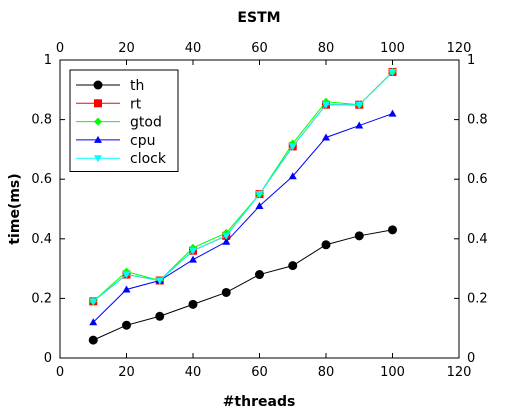  I want to click on legend-label-gtod: gtod, so click(146, 123).